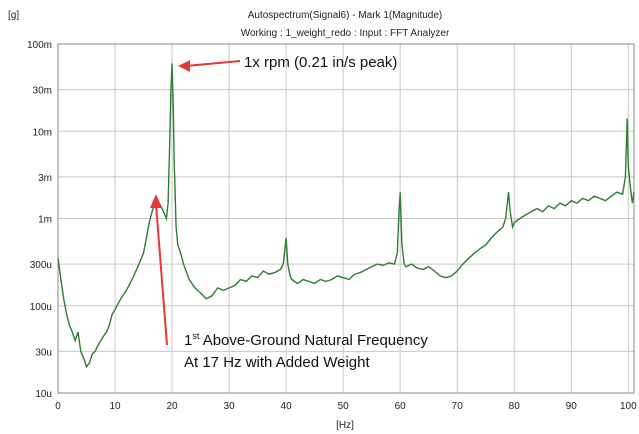 The width and height of the screenshot is (639, 434). What do you see at coordinates (172, 406) in the screenshot?
I see `x-tick-label: 20` at bounding box center [172, 406].